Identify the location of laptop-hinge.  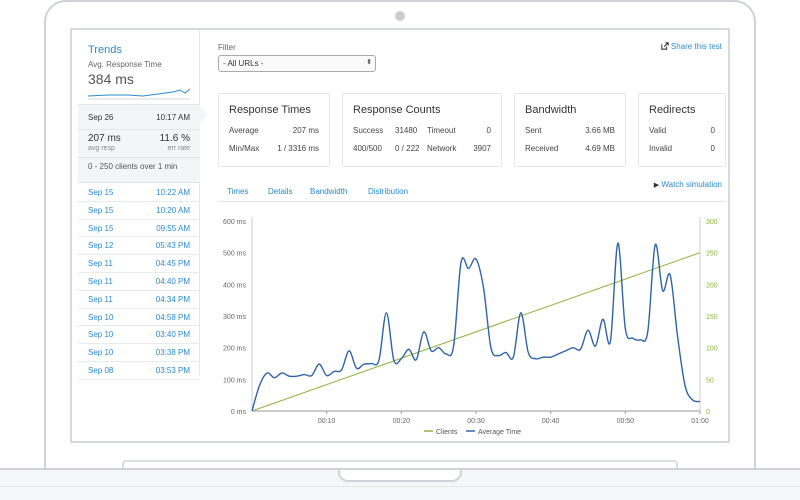
(400, 465).